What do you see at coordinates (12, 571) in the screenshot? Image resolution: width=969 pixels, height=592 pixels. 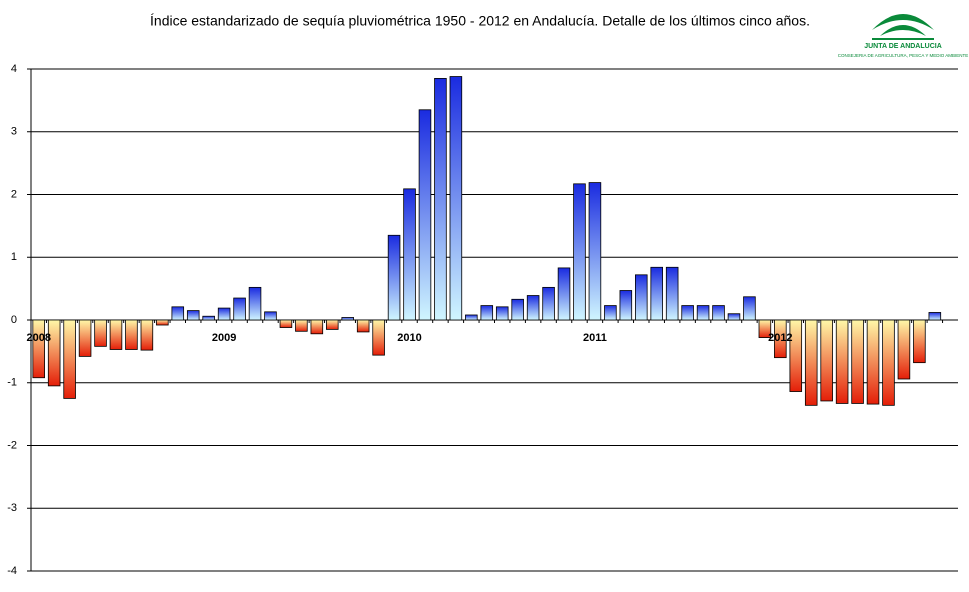 I see `y-tick-label: -4` at bounding box center [12, 571].